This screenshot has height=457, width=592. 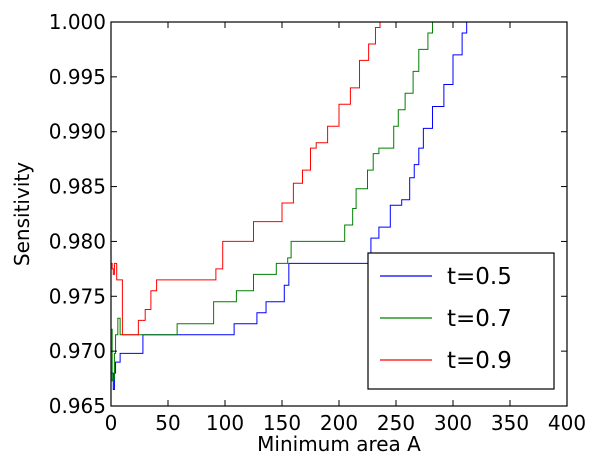 I want to click on x-tick-label: 150, so click(x=282, y=423).